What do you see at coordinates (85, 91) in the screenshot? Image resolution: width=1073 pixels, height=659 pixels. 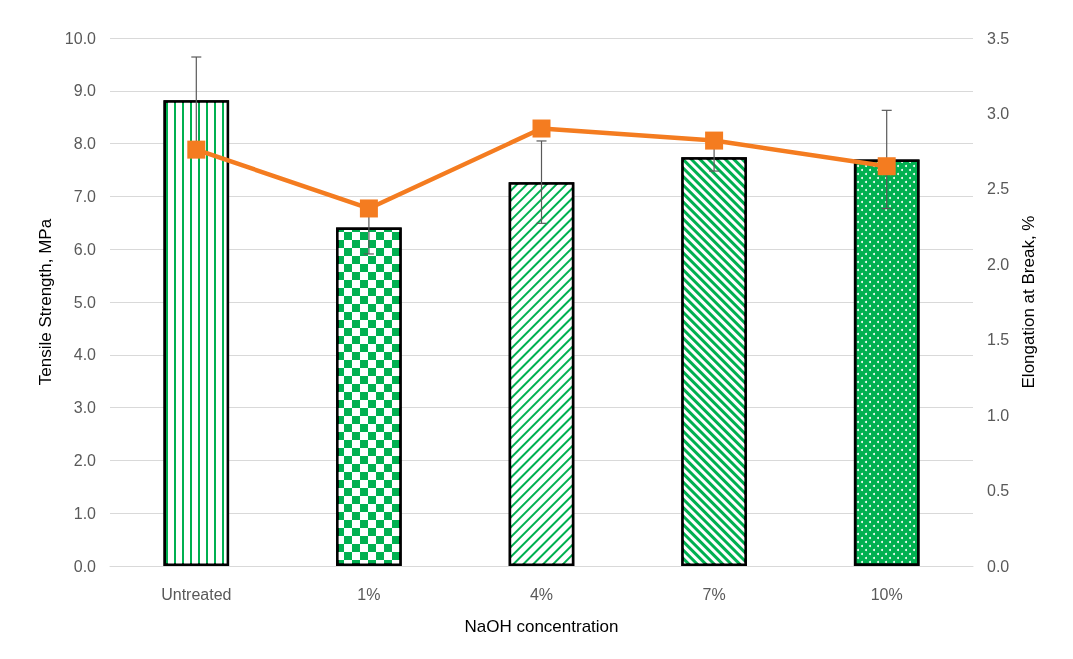 I see `y-tick-label: 9.0` at bounding box center [85, 91].